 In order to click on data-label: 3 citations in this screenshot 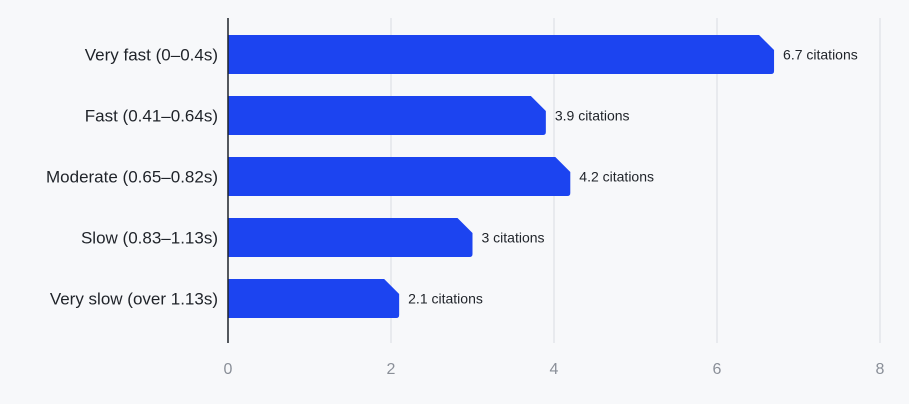, I will do `click(513, 238)`.